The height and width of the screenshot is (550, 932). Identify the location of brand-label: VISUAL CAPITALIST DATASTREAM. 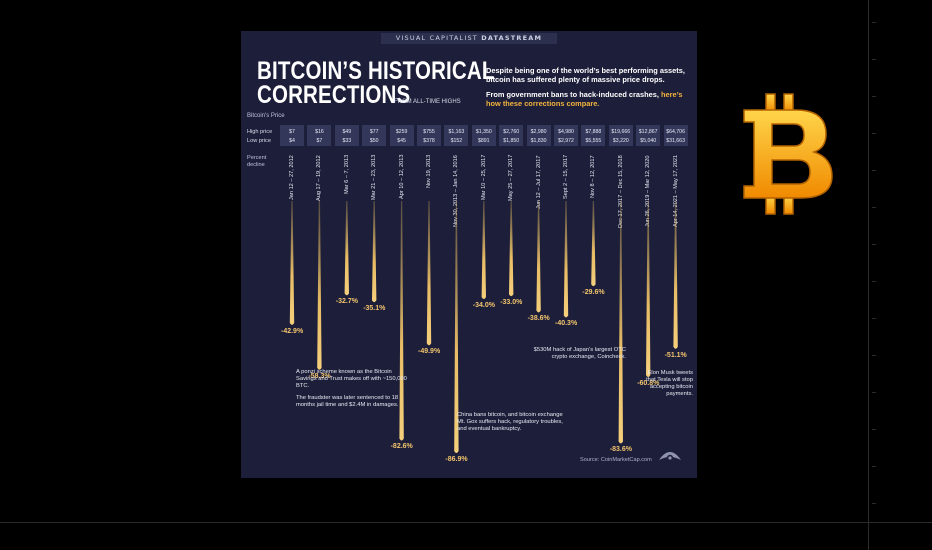
(469, 38).